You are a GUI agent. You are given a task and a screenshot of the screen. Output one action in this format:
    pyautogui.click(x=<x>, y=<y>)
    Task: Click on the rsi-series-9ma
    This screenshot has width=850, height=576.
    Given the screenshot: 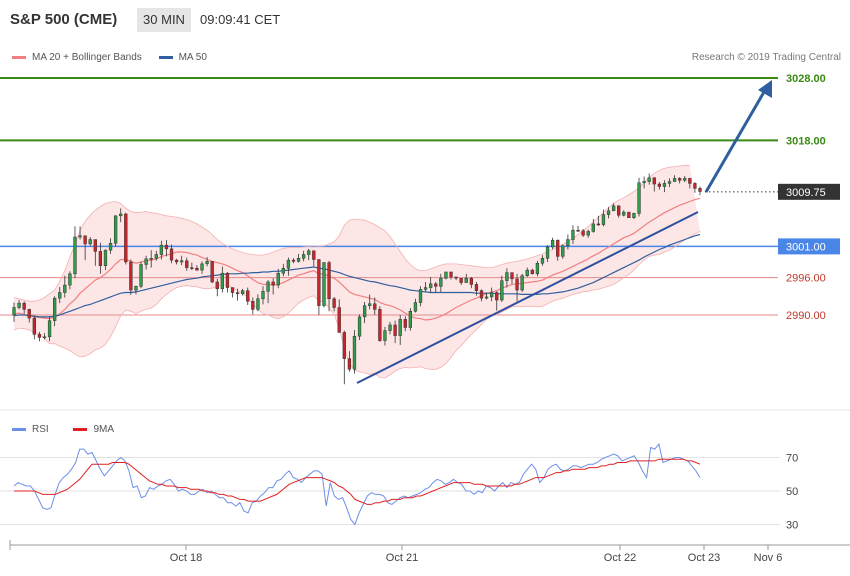 What is the action you would take?
    pyautogui.click(x=357, y=481)
    